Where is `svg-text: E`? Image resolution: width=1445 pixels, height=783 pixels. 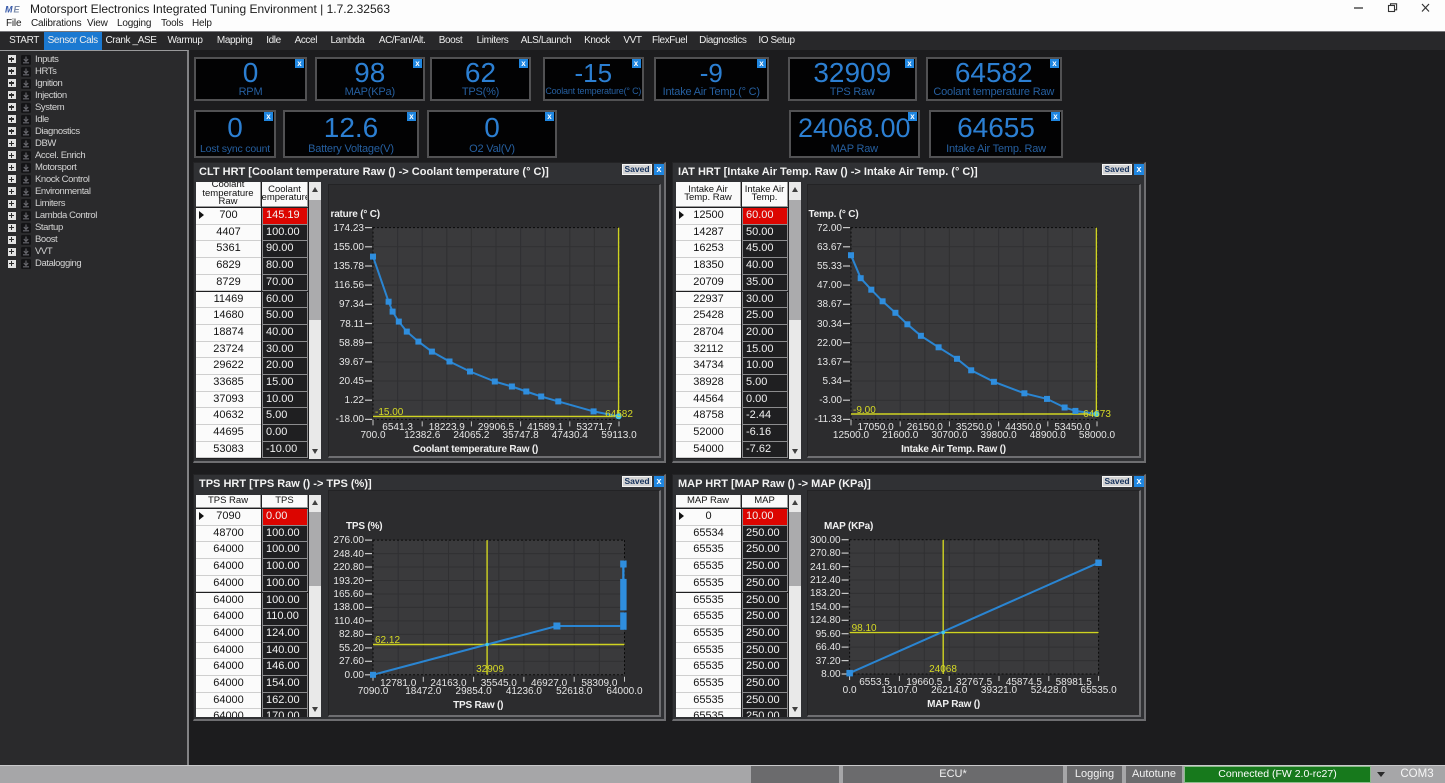 svg-text: E is located at coordinates (17, 10).